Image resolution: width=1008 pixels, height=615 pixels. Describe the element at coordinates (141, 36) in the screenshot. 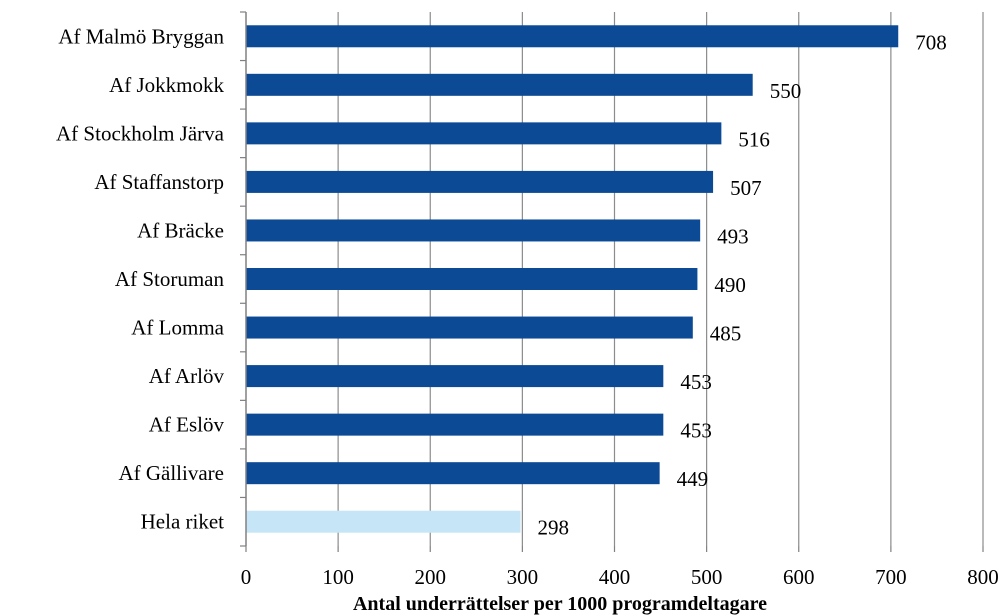

I see `category-label: Af Malmö Bryggan` at that location.